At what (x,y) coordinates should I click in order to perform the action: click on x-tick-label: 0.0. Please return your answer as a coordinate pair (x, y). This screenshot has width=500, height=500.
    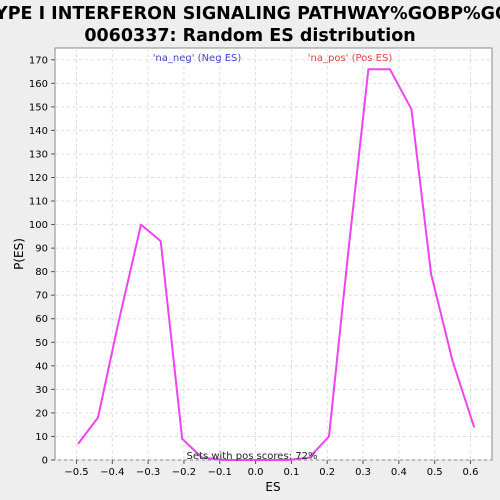
    Looking at the image, I should click on (256, 472).